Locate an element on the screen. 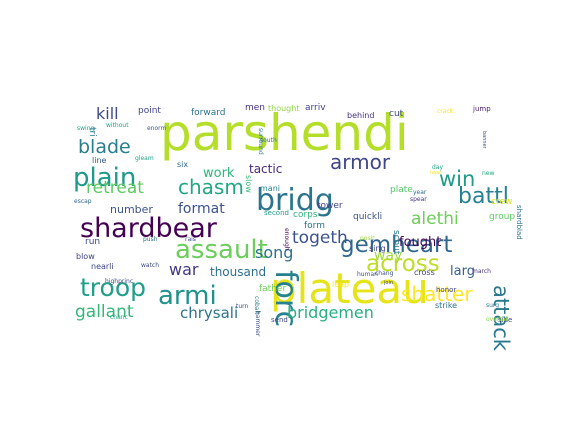 The width and height of the screenshot is (576, 432). word-attack: attack is located at coordinates (501, 318).